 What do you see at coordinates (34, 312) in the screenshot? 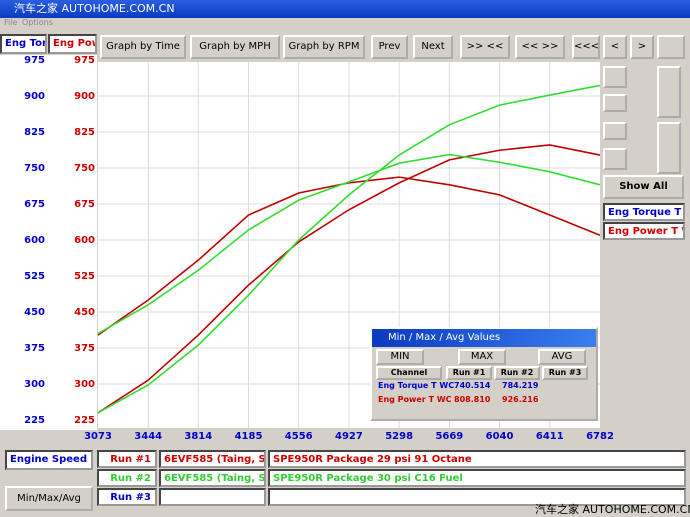
I see `y-tick-label: 450` at bounding box center [34, 312].